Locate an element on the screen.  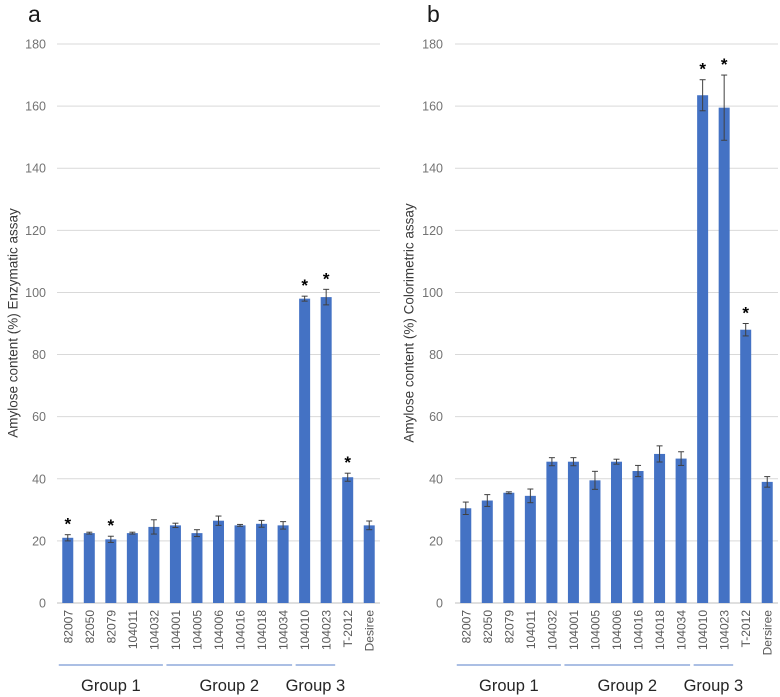
y-axis-title-enzymatic: Amylose content (%) Enzymatic assay is located at coordinates (13, 323).